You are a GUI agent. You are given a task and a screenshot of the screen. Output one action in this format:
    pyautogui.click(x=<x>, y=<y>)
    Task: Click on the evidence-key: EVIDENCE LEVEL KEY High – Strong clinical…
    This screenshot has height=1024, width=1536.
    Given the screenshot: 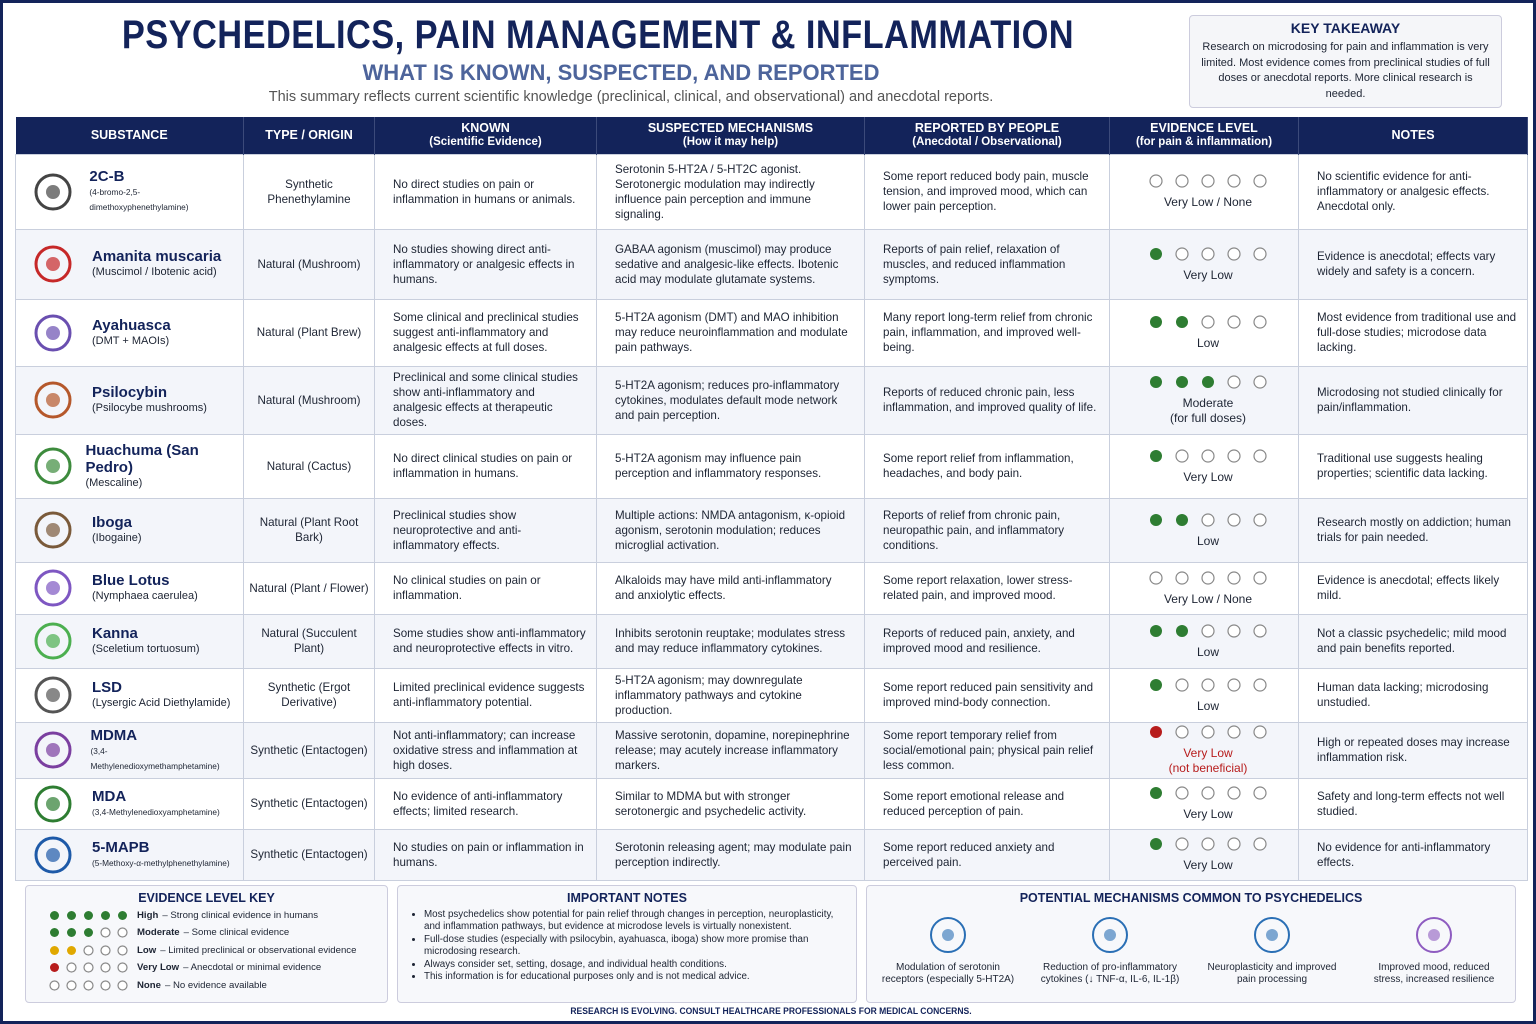 What is the action you would take?
    pyautogui.click(x=206, y=944)
    